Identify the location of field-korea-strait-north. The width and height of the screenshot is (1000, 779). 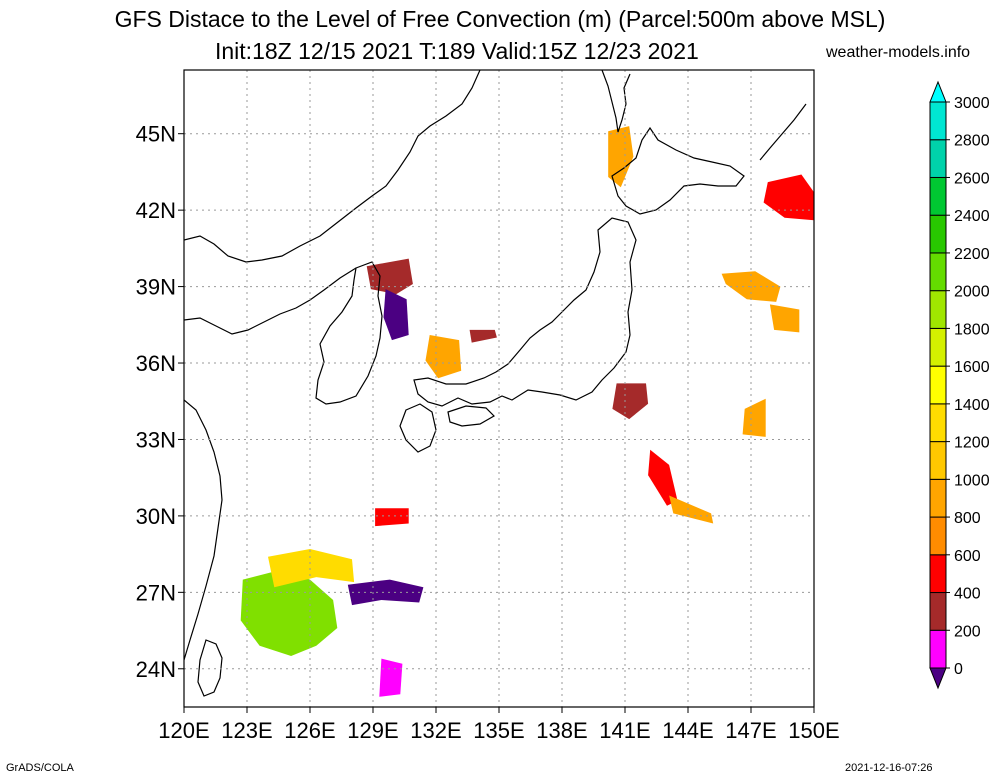
(389, 276).